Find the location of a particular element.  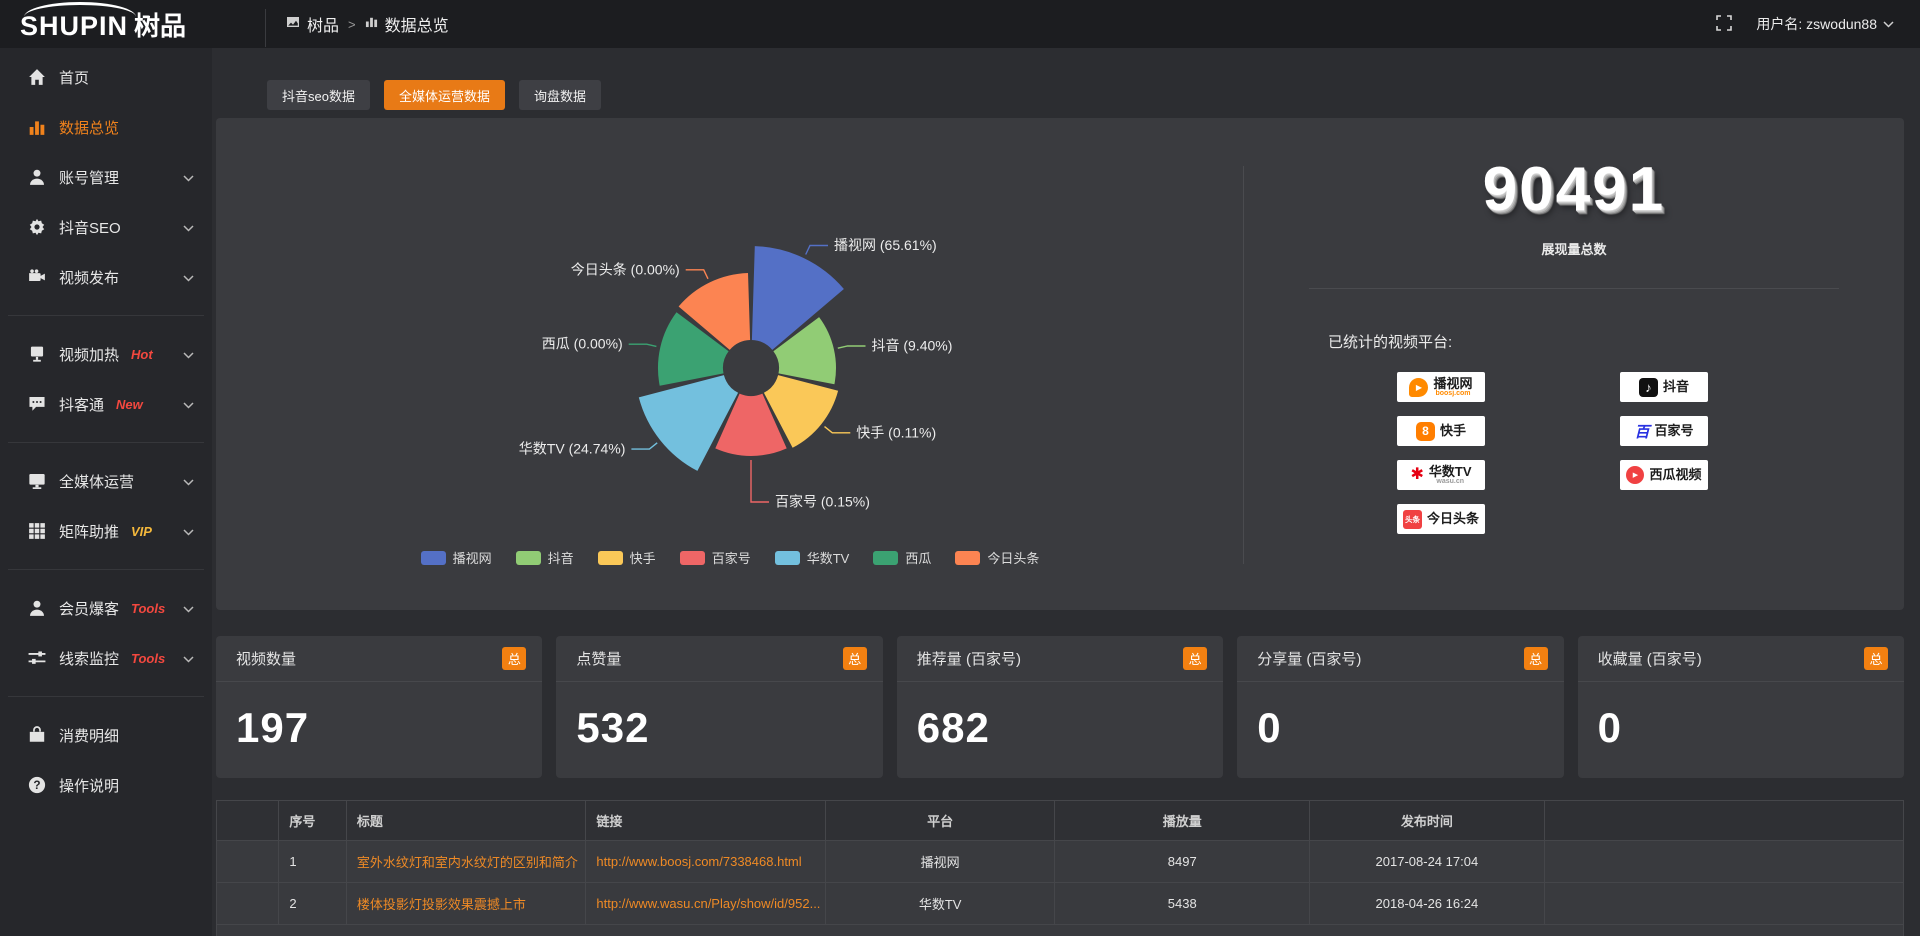

sidebar-item-label: 账号管理 is located at coordinates (89, 178).